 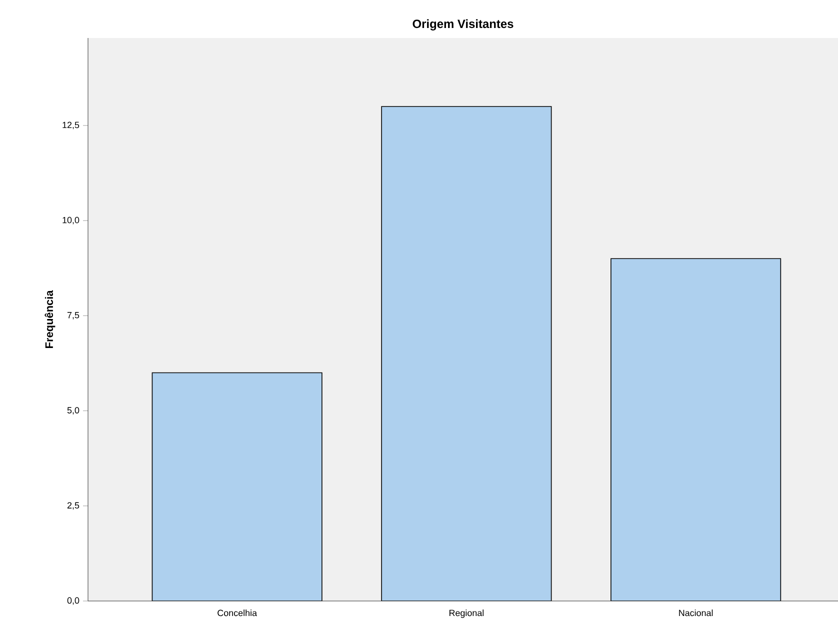 I want to click on y-tick-label: 2,5, so click(x=73, y=506).